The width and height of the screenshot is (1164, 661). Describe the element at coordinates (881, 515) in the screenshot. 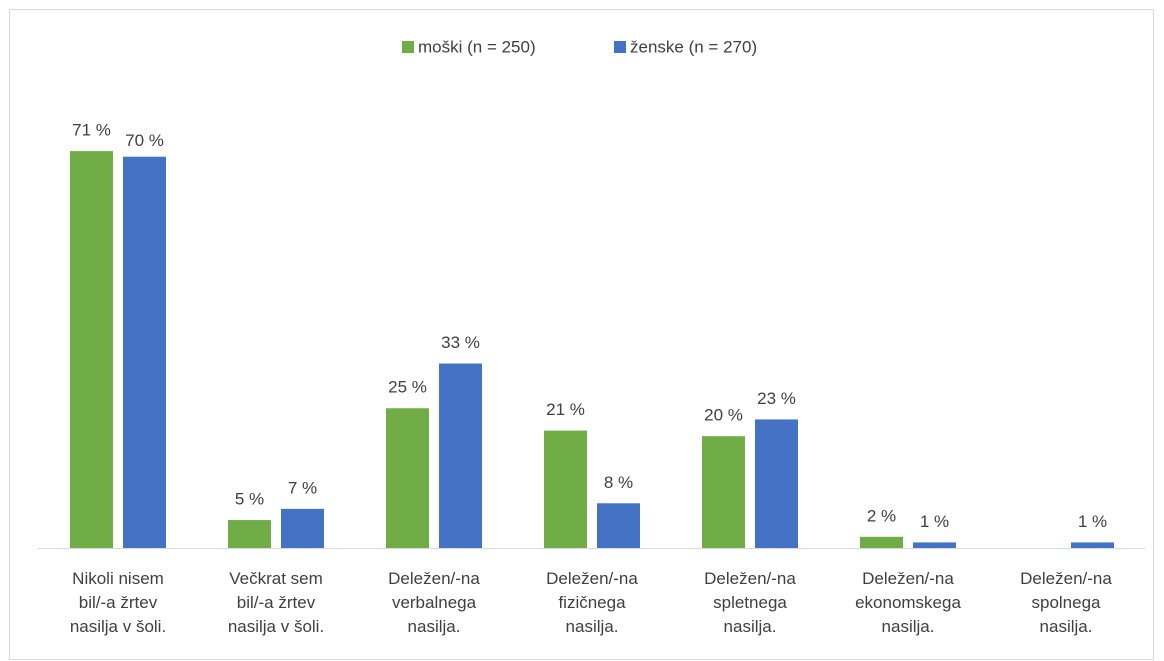

I see `data-label: 2 %` at that location.